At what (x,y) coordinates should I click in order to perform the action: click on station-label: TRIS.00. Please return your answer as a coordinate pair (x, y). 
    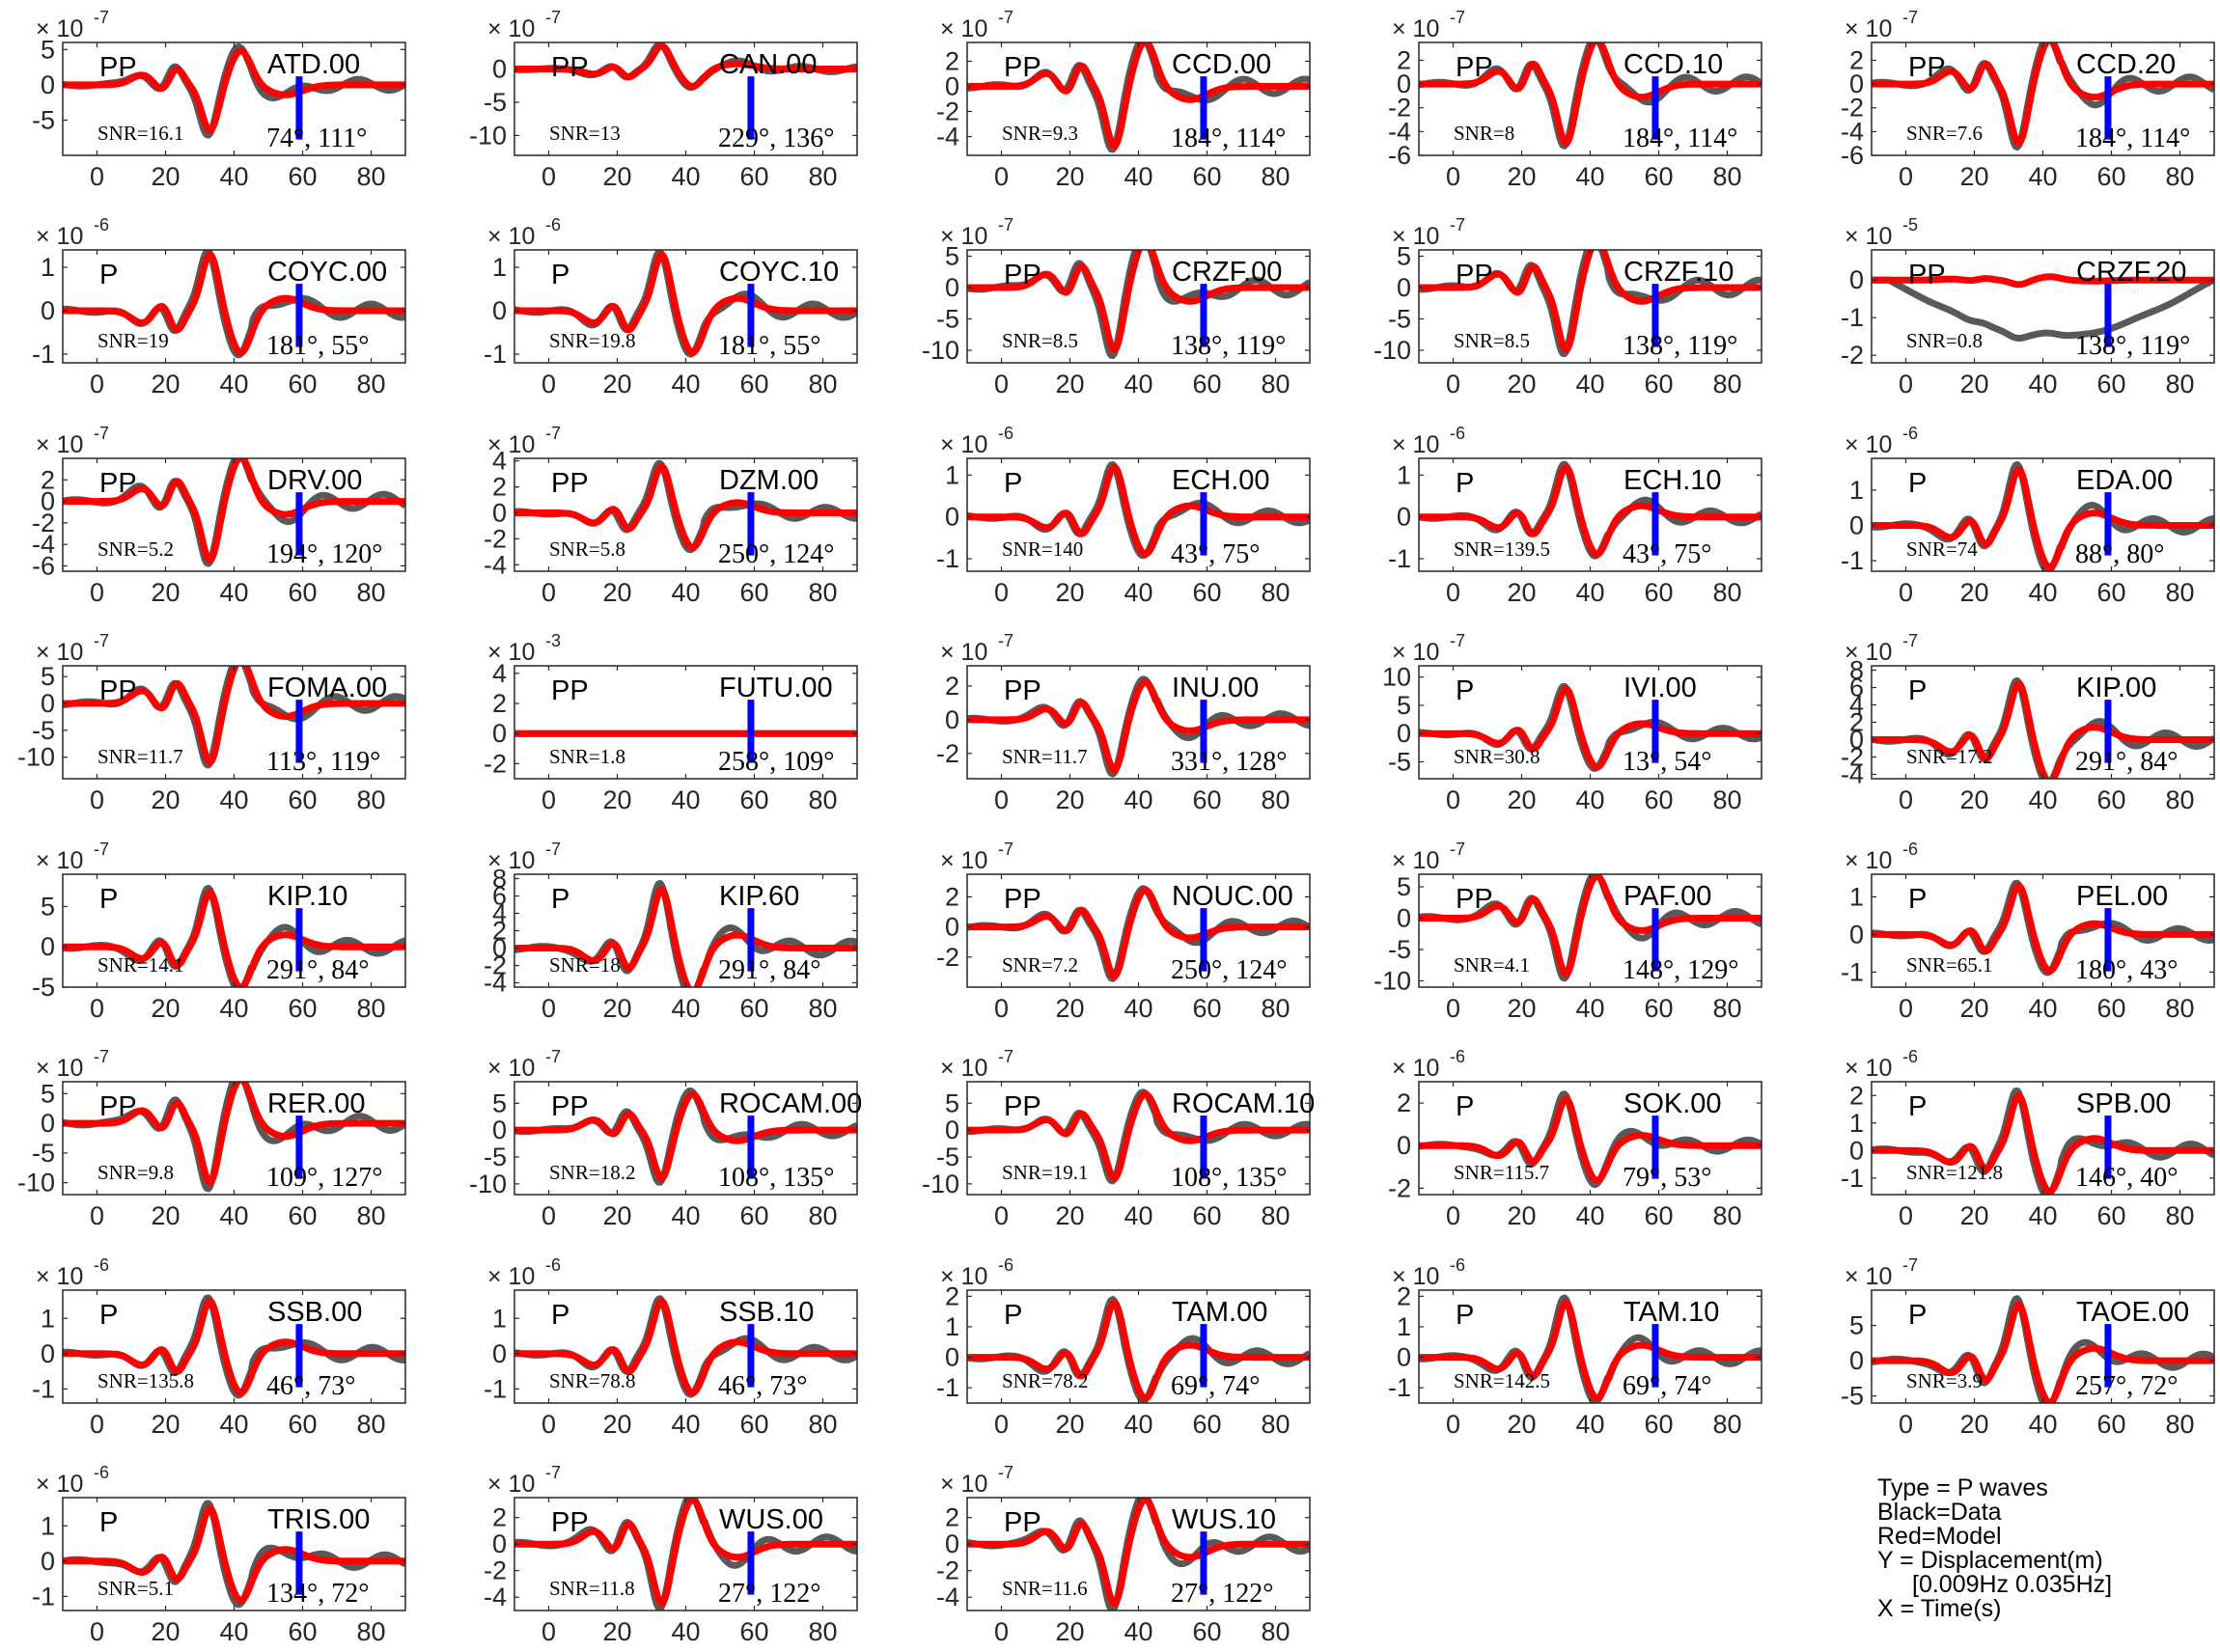
    Looking at the image, I should click on (319, 1519).